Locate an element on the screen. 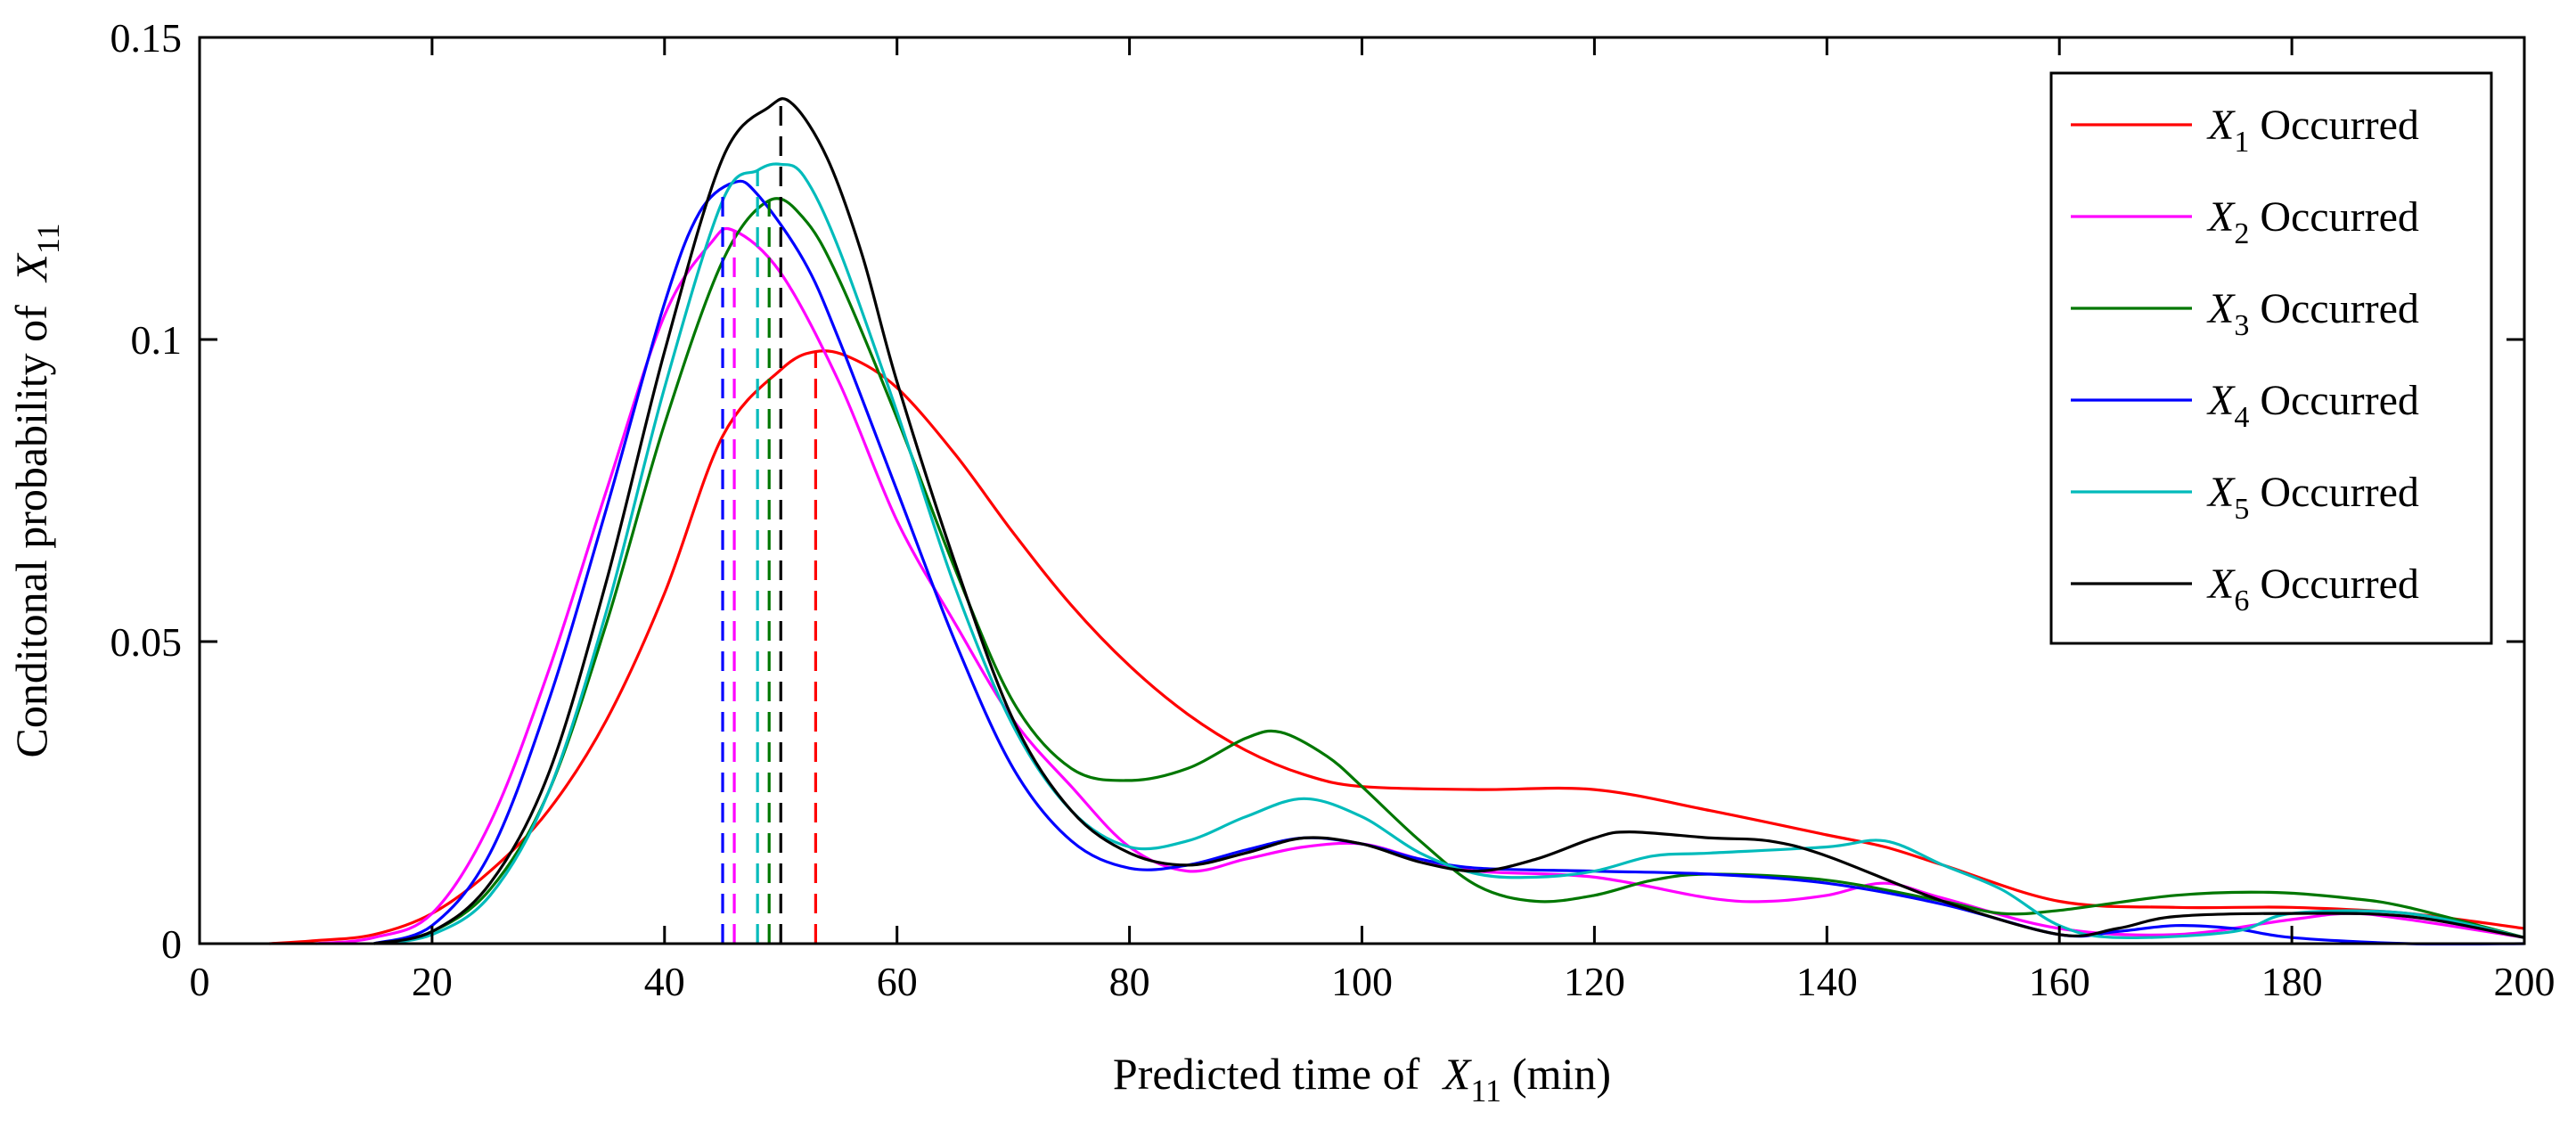 This screenshot has height=1137, width=2576. y-tick-label: 0 is located at coordinates (171, 944).